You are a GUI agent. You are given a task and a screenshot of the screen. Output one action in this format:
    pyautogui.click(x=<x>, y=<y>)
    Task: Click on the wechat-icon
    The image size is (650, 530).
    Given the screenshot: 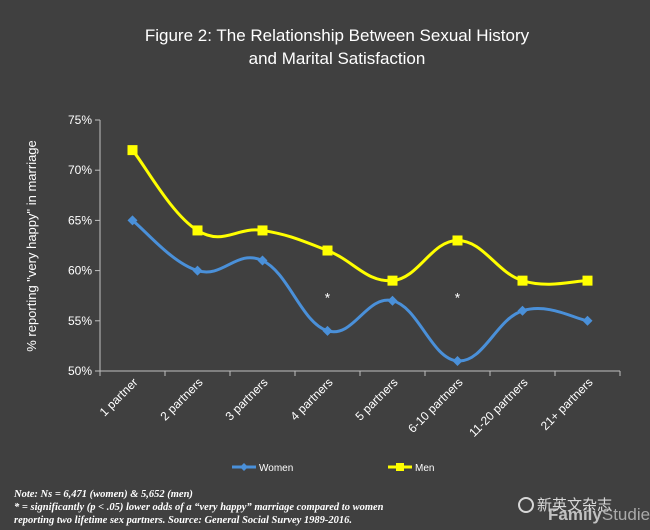 What is the action you would take?
    pyautogui.click(x=526, y=504)
    